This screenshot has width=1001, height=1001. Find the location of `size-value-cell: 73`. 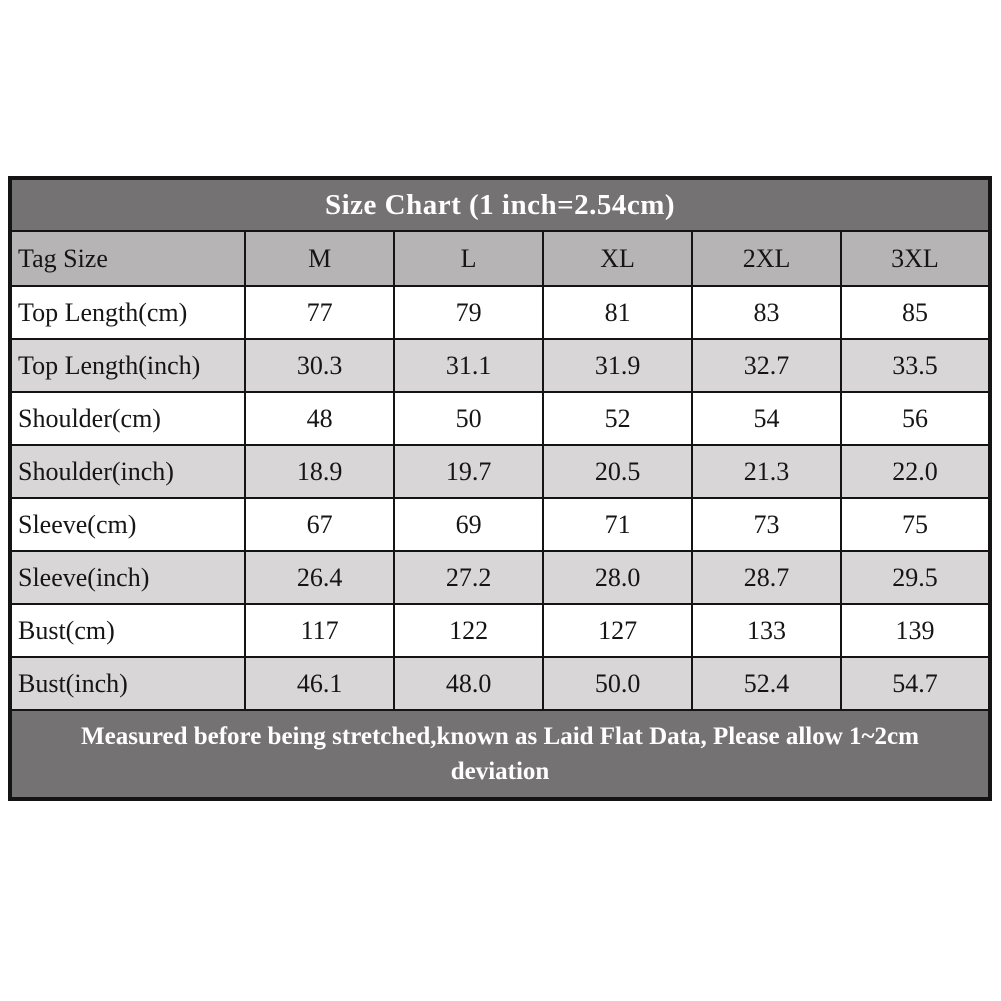

size-value-cell: 73 is located at coordinates (766, 524).